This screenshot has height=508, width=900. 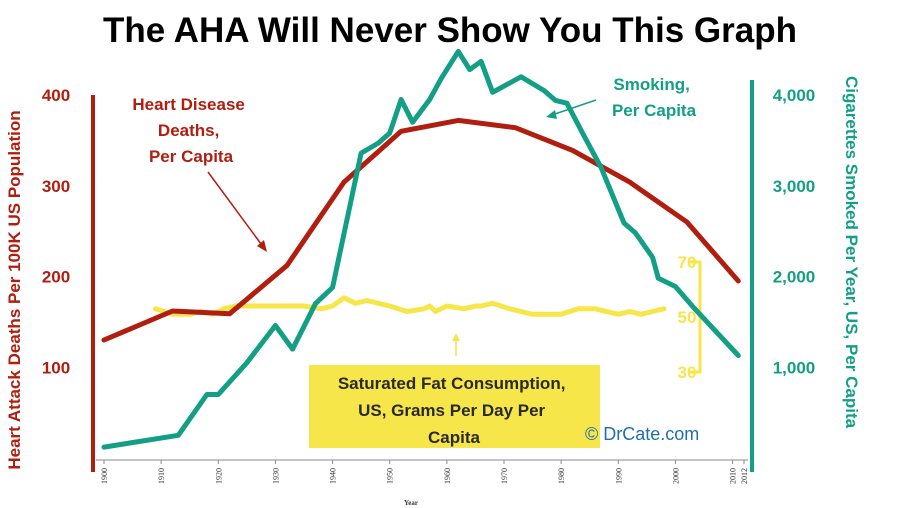 I want to click on heart-label-line: Heart Disease, so click(x=188, y=104).